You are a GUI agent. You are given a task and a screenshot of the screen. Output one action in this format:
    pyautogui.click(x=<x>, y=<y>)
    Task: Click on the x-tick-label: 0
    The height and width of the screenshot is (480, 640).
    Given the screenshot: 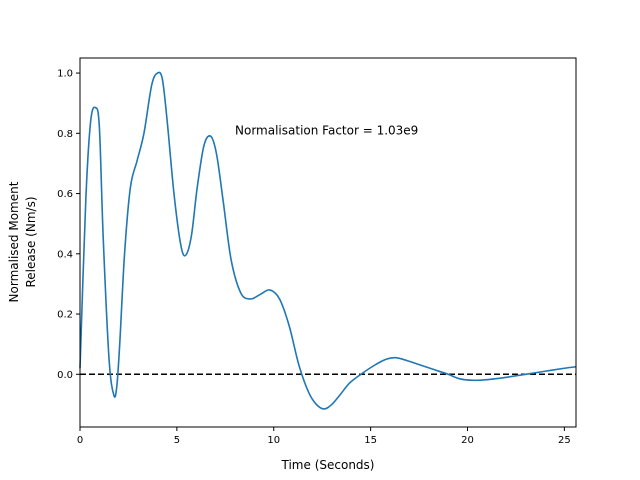 What is the action you would take?
    pyautogui.click(x=80, y=440)
    